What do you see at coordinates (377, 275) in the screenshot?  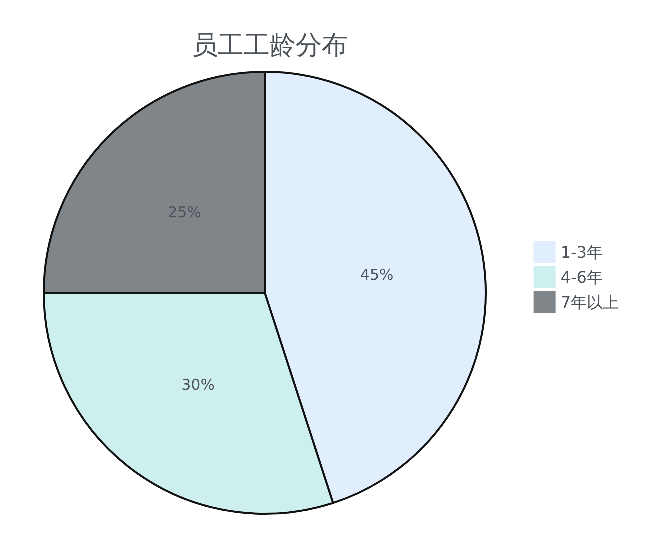 I see `data-label: 45%` at bounding box center [377, 275].